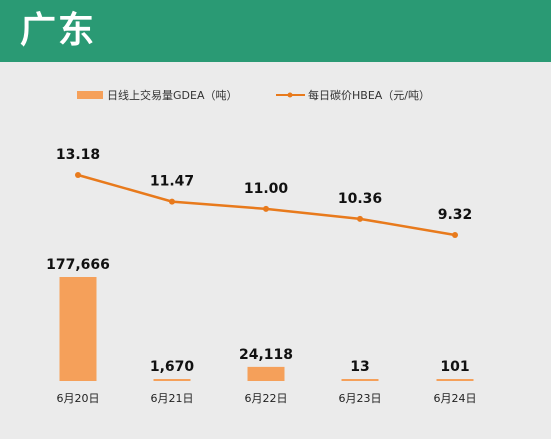  I want to click on bar-data-label: 24,118, so click(266, 355).